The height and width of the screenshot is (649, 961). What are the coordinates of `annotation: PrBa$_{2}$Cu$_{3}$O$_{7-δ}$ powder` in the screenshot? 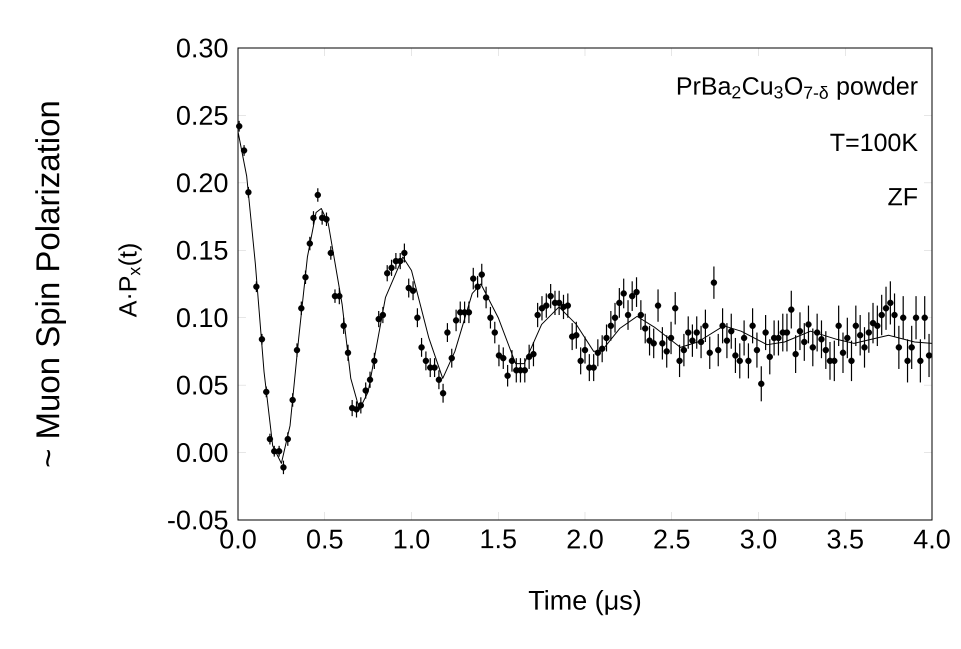 It's located at (798, 88).